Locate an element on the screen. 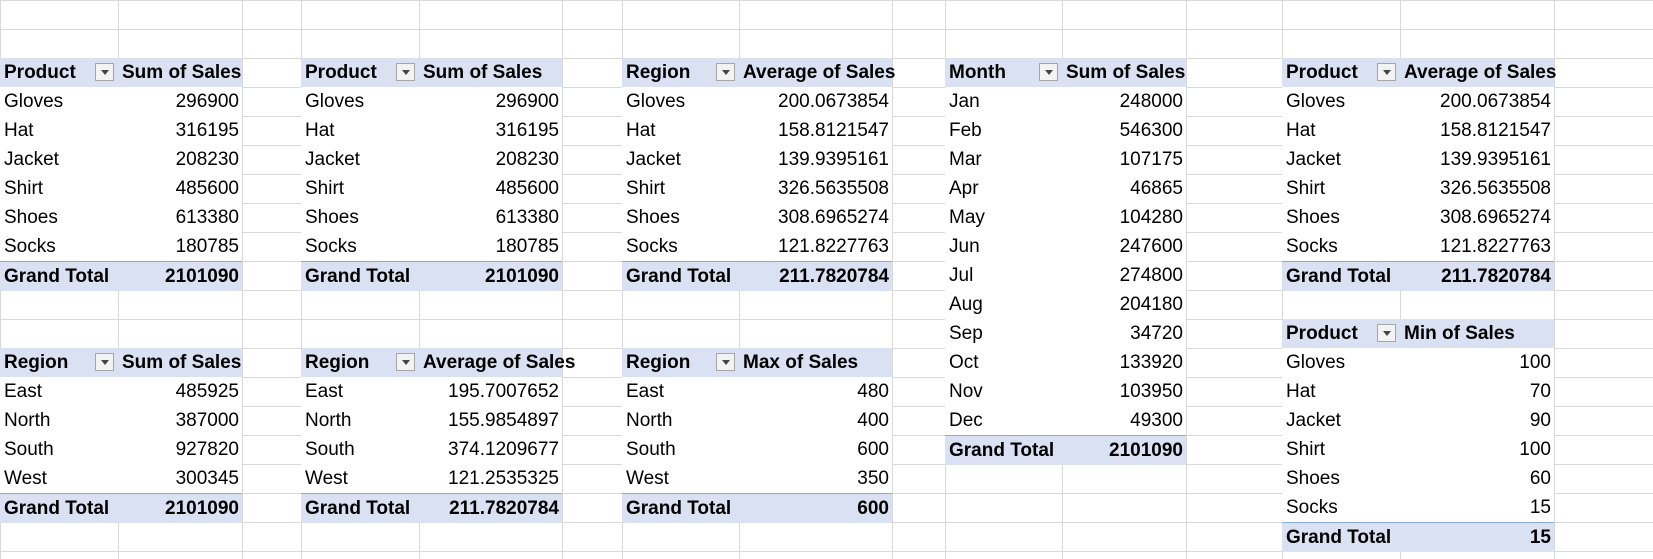 This screenshot has width=1653, height=559. pivot-data-row-label: Nov is located at coordinates (1003, 391).